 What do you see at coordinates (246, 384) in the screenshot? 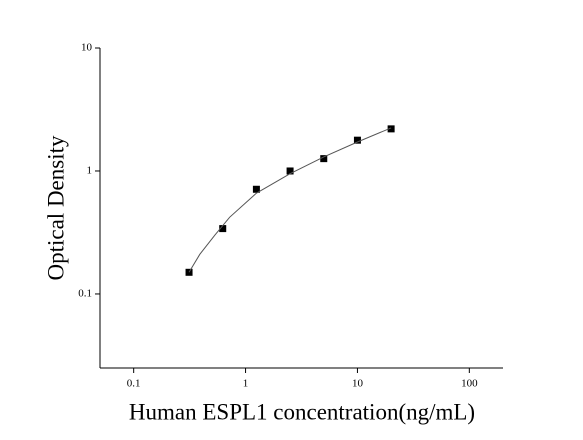
I see `x-tick-label: 1` at bounding box center [246, 384].